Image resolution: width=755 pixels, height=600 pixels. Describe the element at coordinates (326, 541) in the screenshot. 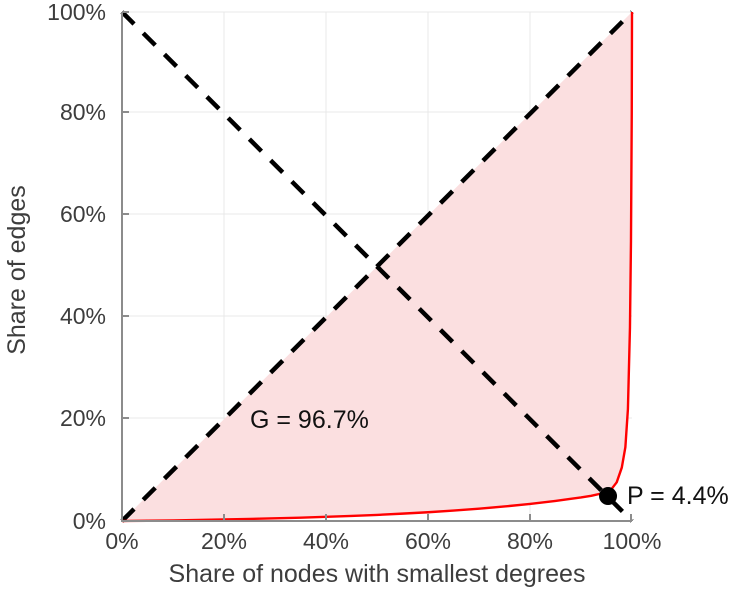

I see `x-tick-label-40: 40%` at that location.